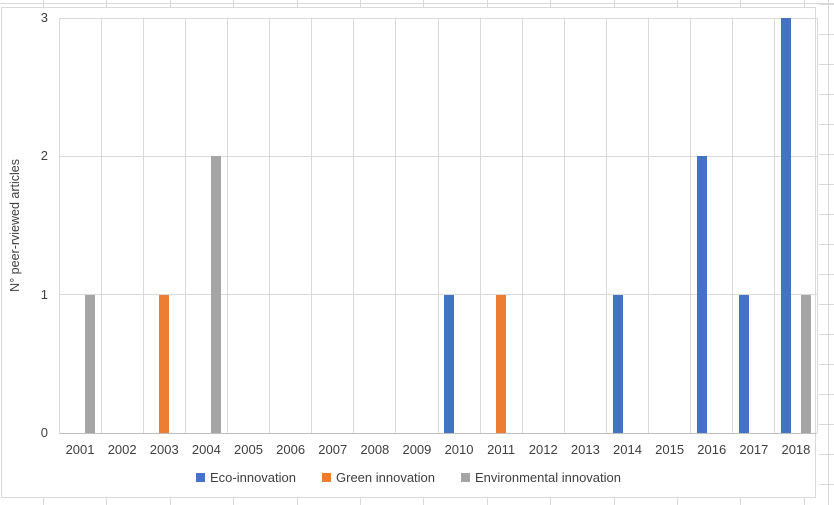 This screenshot has height=505, width=834. Describe the element at coordinates (253, 477) in the screenshot. I see `legend-label: Eco-innovation` at that location.